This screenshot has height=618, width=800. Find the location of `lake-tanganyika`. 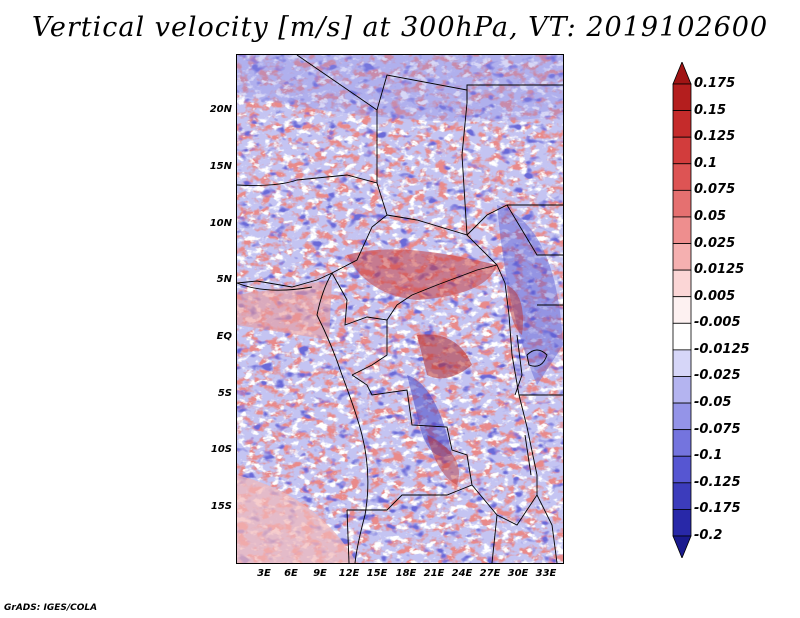

lake-tanganyika is located at coordinates (518, 365).